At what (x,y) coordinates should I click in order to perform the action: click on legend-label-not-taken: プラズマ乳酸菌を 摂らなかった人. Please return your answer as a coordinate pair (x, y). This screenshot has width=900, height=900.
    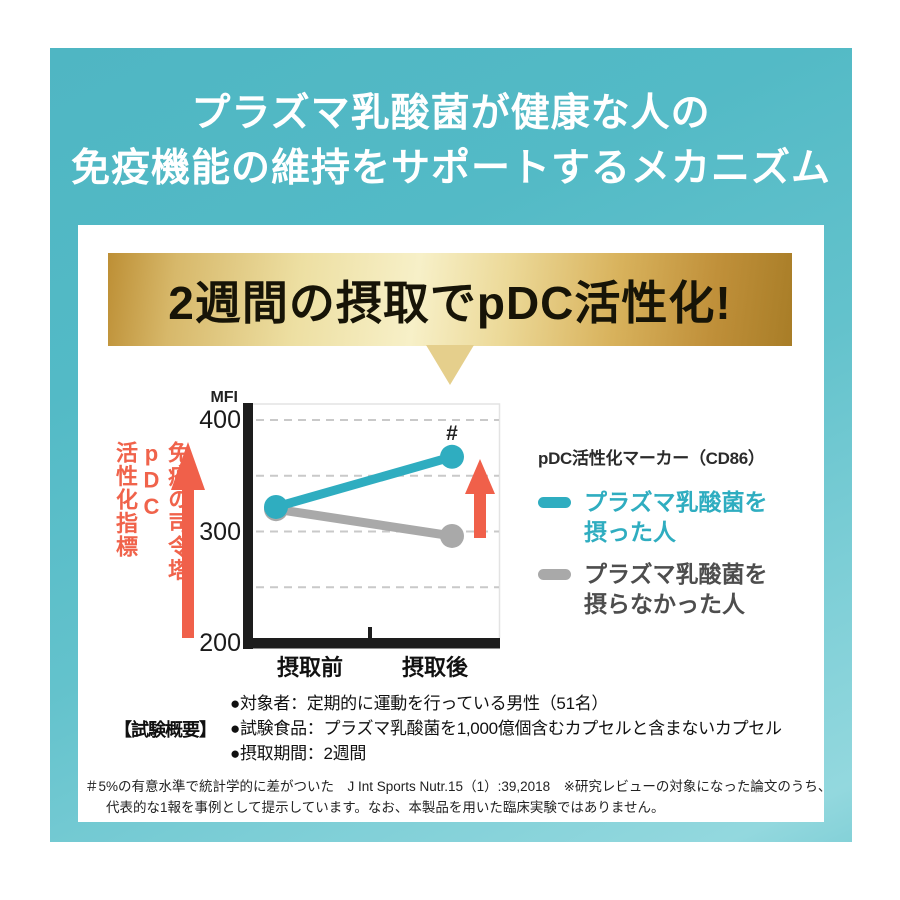
    Looking at the image, I should click on (676, 589).